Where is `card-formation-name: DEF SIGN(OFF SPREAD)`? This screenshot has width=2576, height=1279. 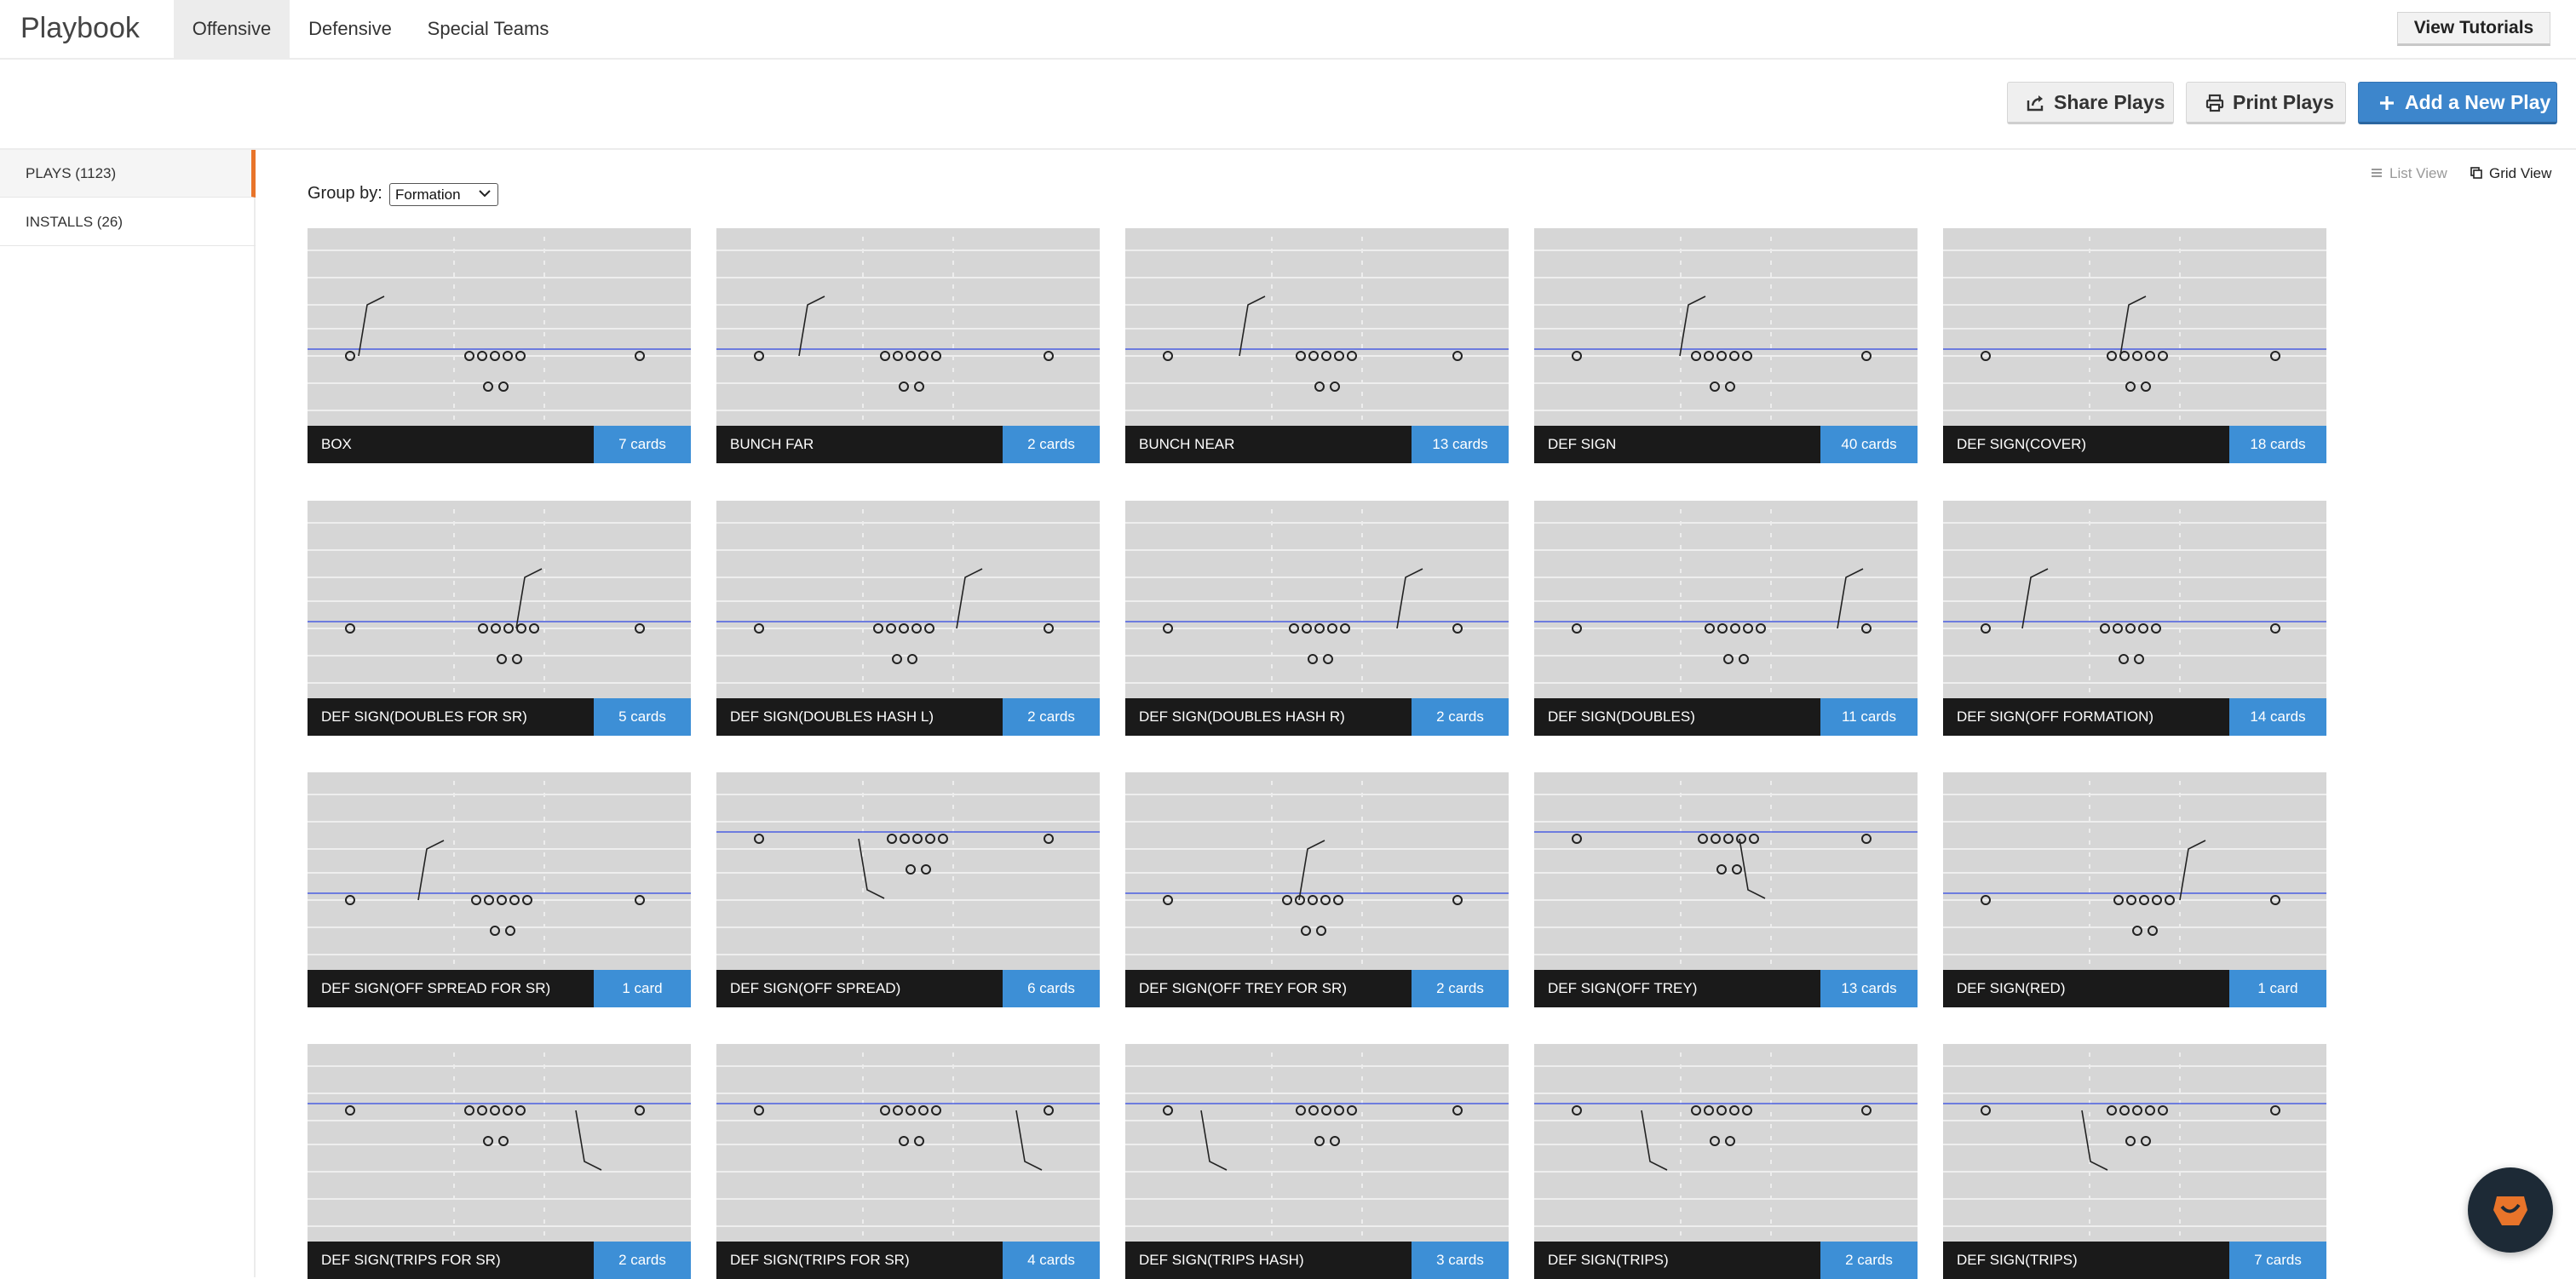
card-formation-name: DEF SIGN(OFF SPREAD) is located at coordinates (816, 988).